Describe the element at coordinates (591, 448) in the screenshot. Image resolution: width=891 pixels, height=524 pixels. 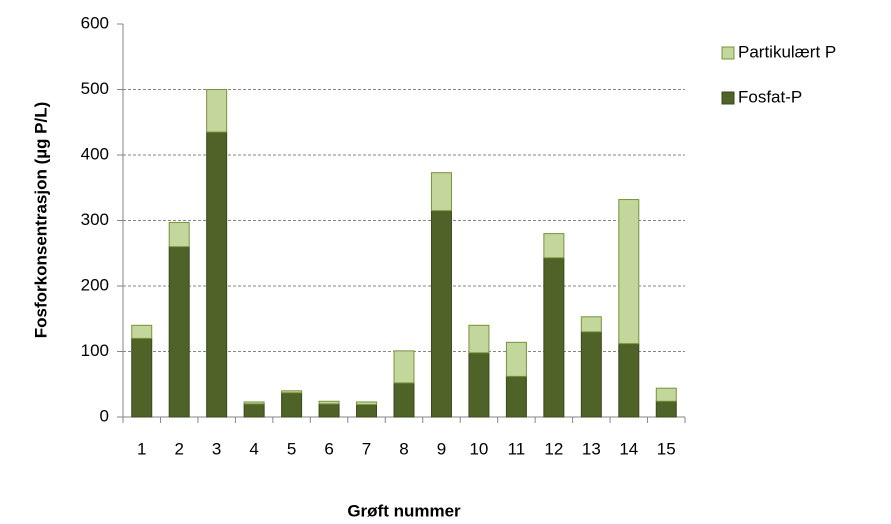
I see `x-tick-label: 13` at that location.